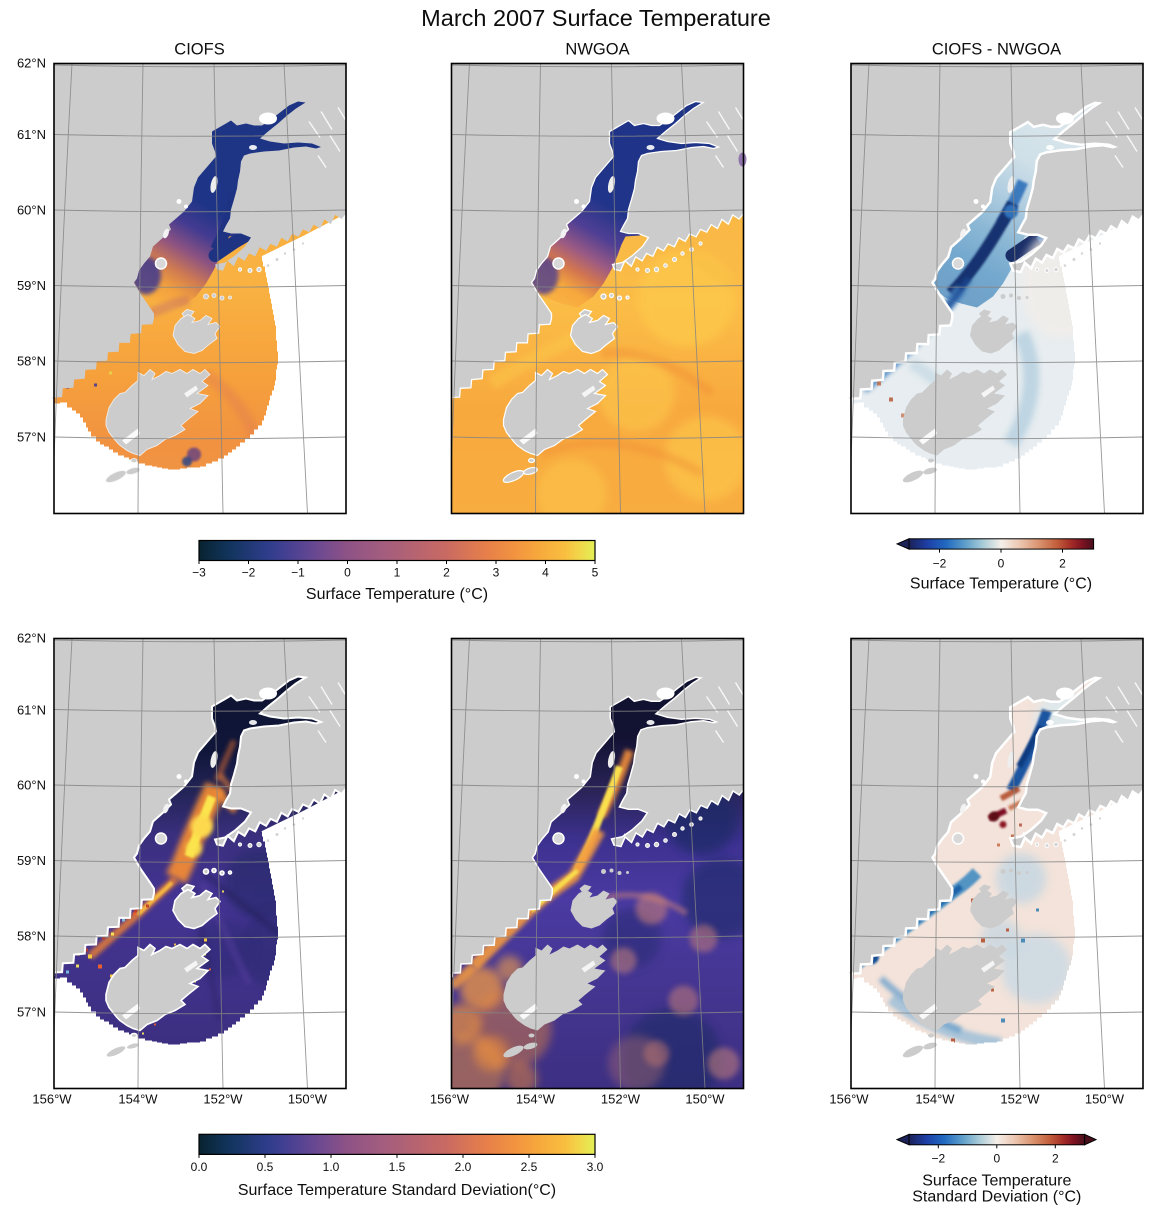 The image size is (1151, 1214). I want to click on svg-text: 5, so click(595, 573).